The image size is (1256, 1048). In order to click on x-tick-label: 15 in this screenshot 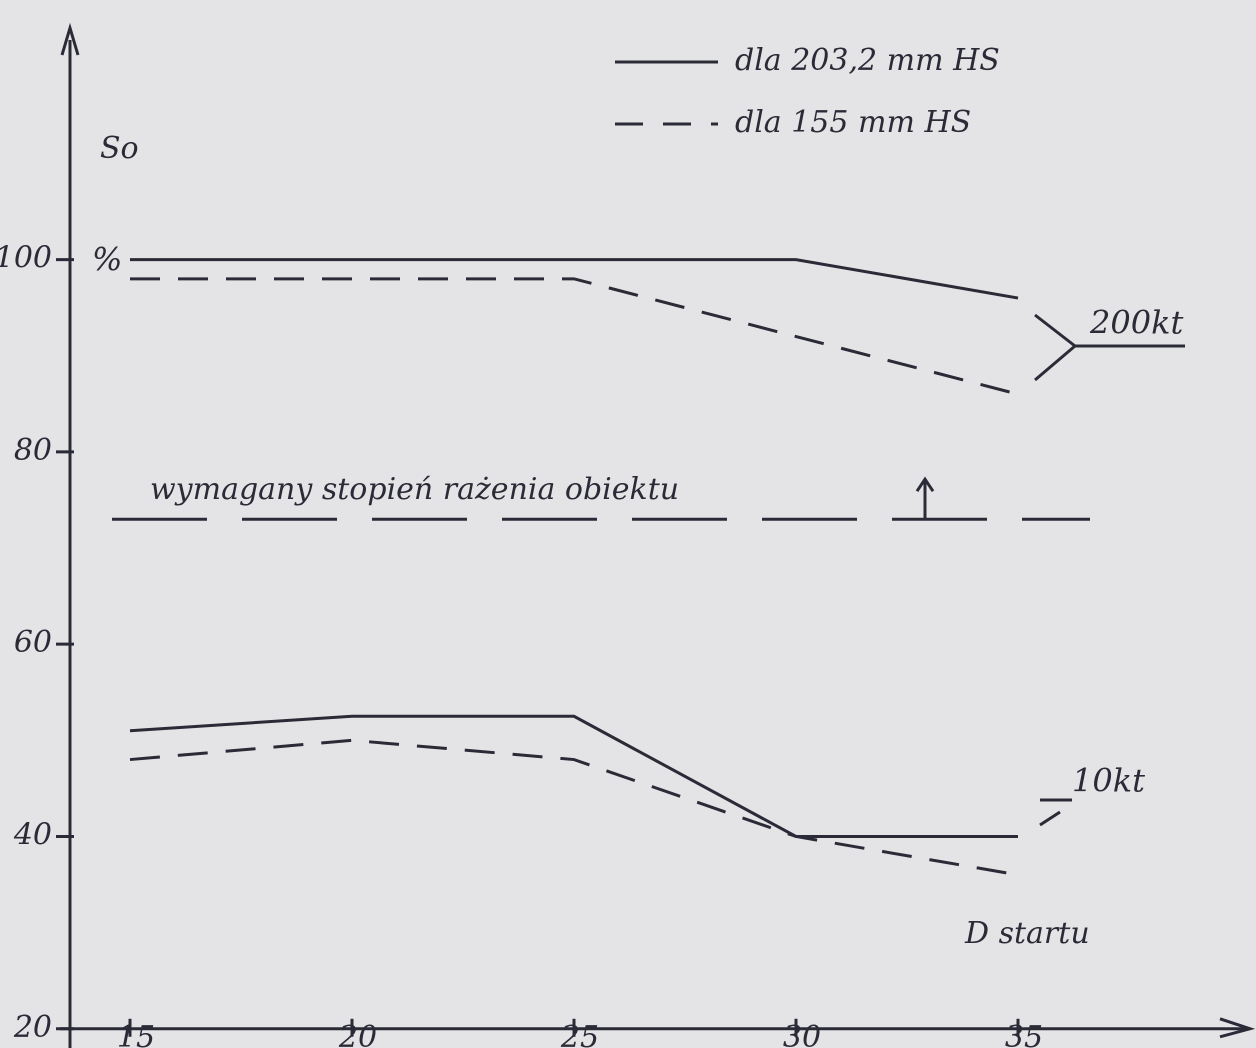, I will do `click(136, 1034)`.